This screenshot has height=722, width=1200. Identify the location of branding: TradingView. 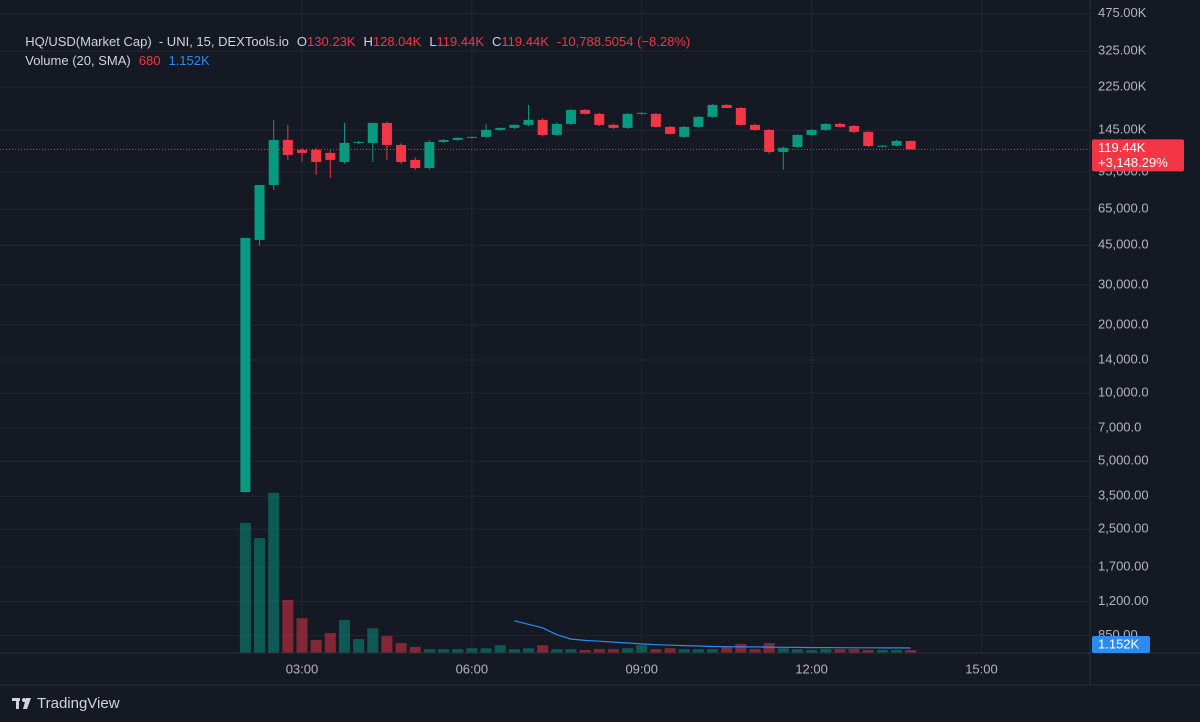
(78, 703).